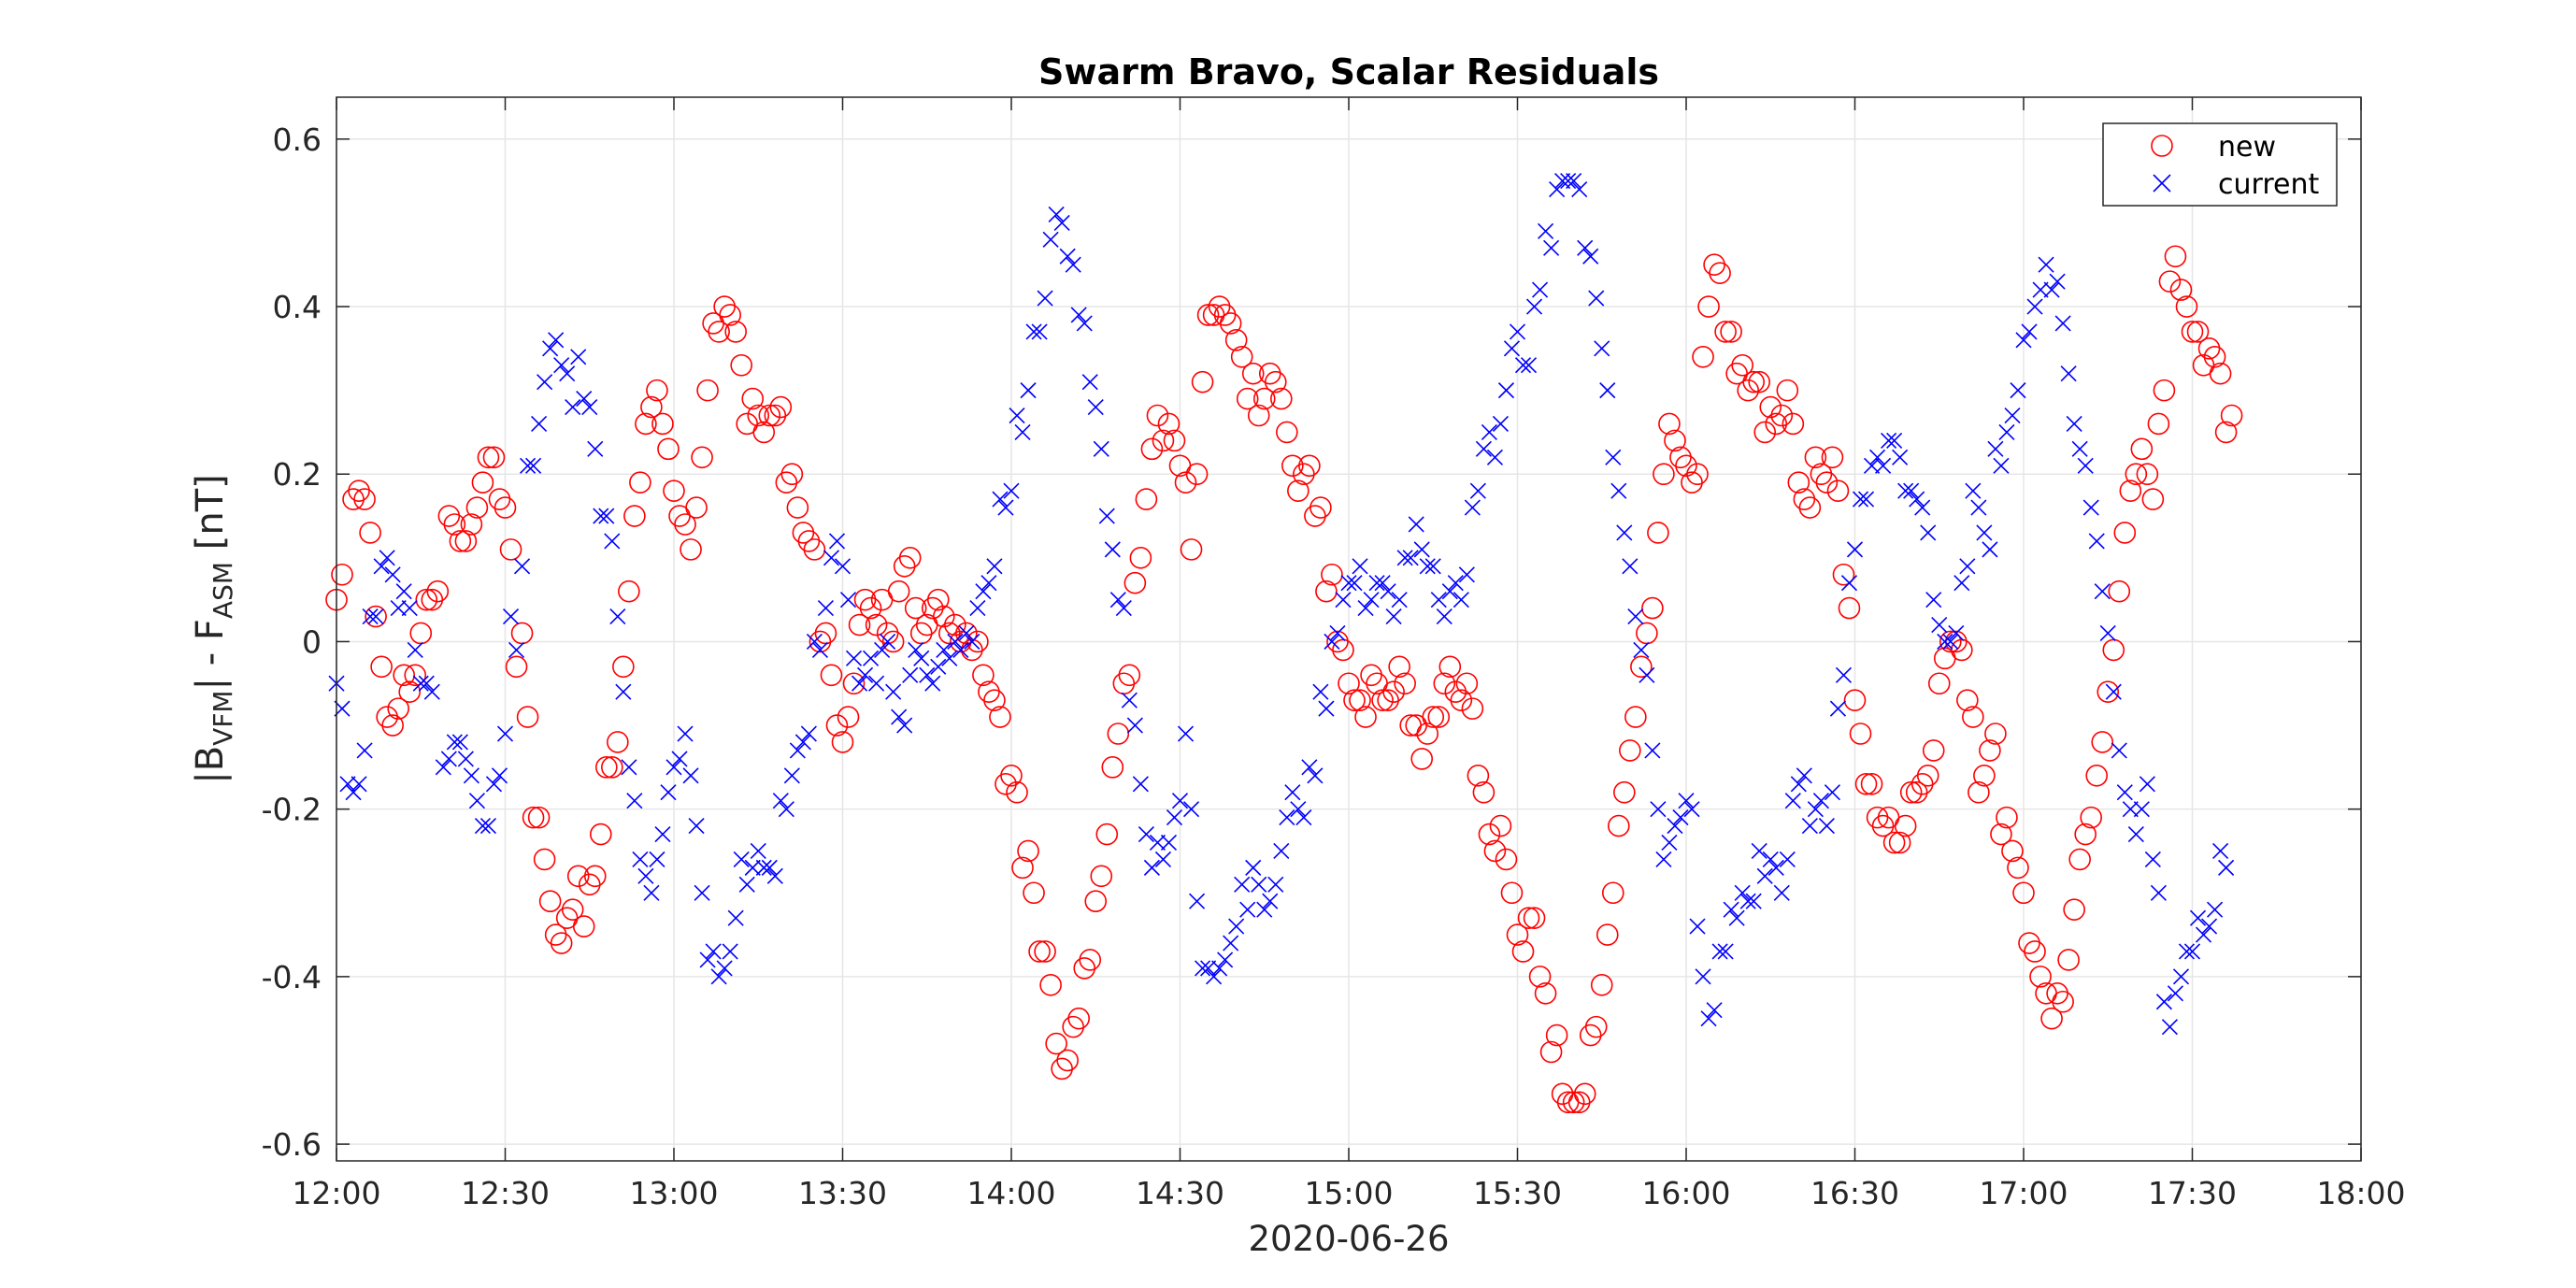 This screenshot has width=2576, height=1288. Describe the element at coordinates (292, 810) in the screenshot. I see `y-tick-label: -0.2` at that location.